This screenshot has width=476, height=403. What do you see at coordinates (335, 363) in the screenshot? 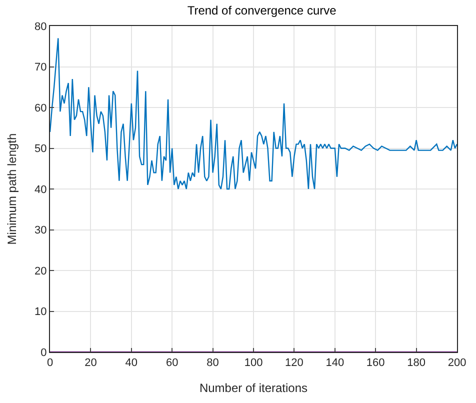
I see `x-tick-label: 140` at bounding box center [335, 363].